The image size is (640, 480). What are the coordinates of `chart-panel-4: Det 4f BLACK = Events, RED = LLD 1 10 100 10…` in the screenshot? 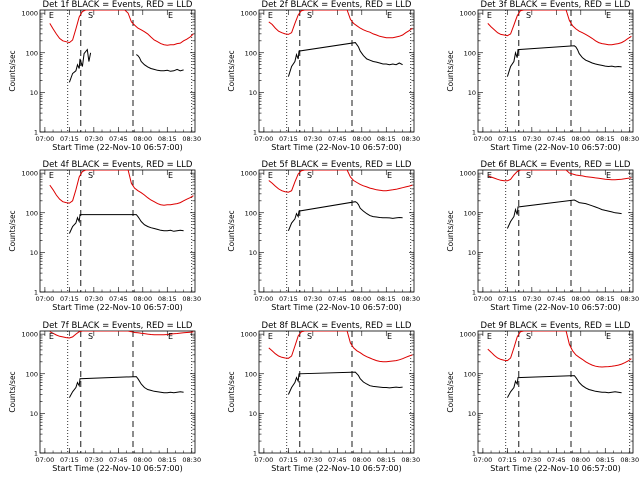 It's located at (104, 236).